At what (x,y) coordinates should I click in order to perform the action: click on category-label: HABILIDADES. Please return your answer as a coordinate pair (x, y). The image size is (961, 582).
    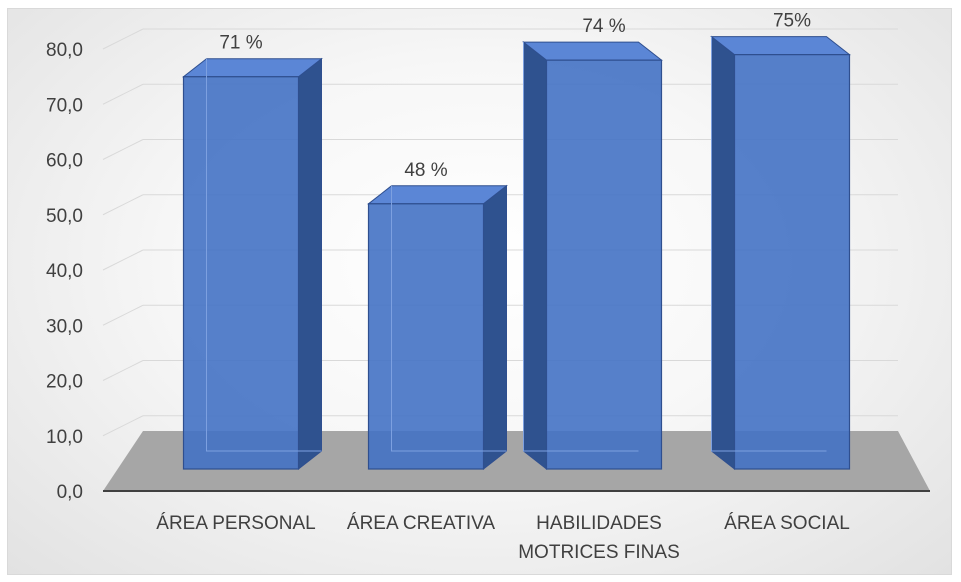
    Looking at the image, I should click on (599, 523).